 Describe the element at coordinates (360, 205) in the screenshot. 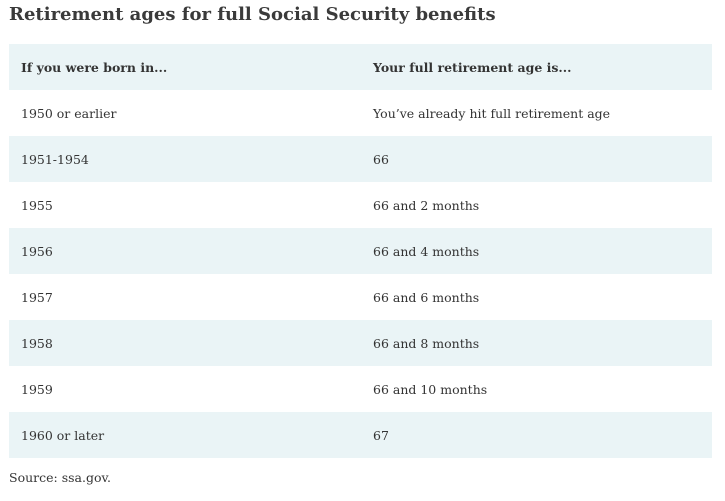

I see `table-row: 1955 66 and 2 months` at that location.